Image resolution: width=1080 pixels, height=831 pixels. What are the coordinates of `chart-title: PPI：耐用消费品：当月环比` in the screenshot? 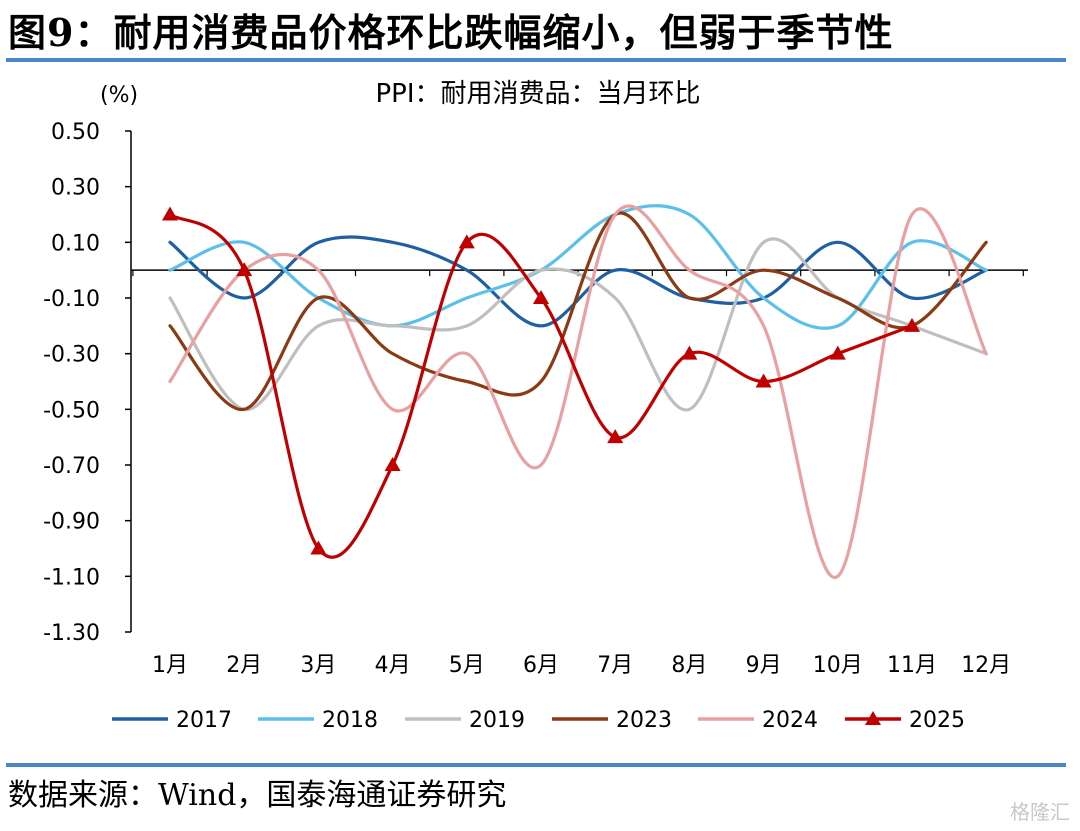 It's located at (537, 94).